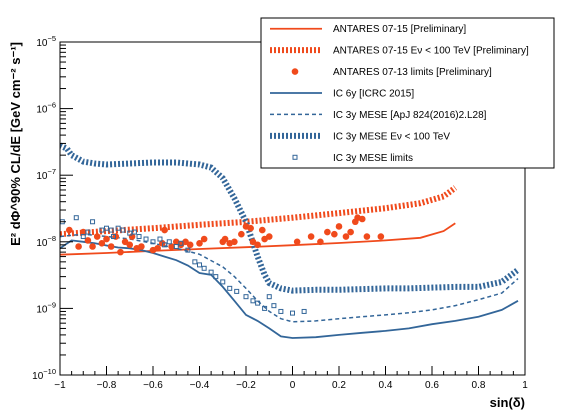  I want to click on x-tick-label: 0, so click(293, 385).